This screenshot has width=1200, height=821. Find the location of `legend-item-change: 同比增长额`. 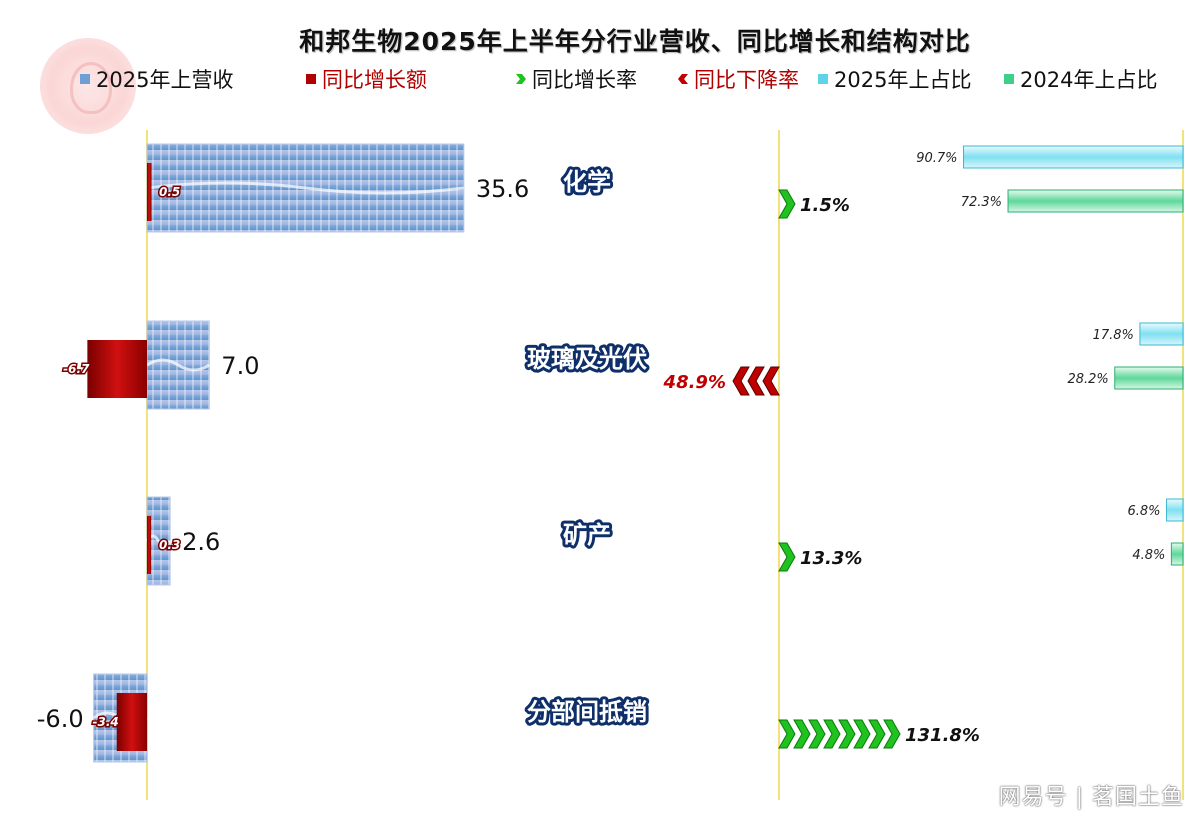

legend-item-change: 同比增长额 is located at coordinates (366, 79).